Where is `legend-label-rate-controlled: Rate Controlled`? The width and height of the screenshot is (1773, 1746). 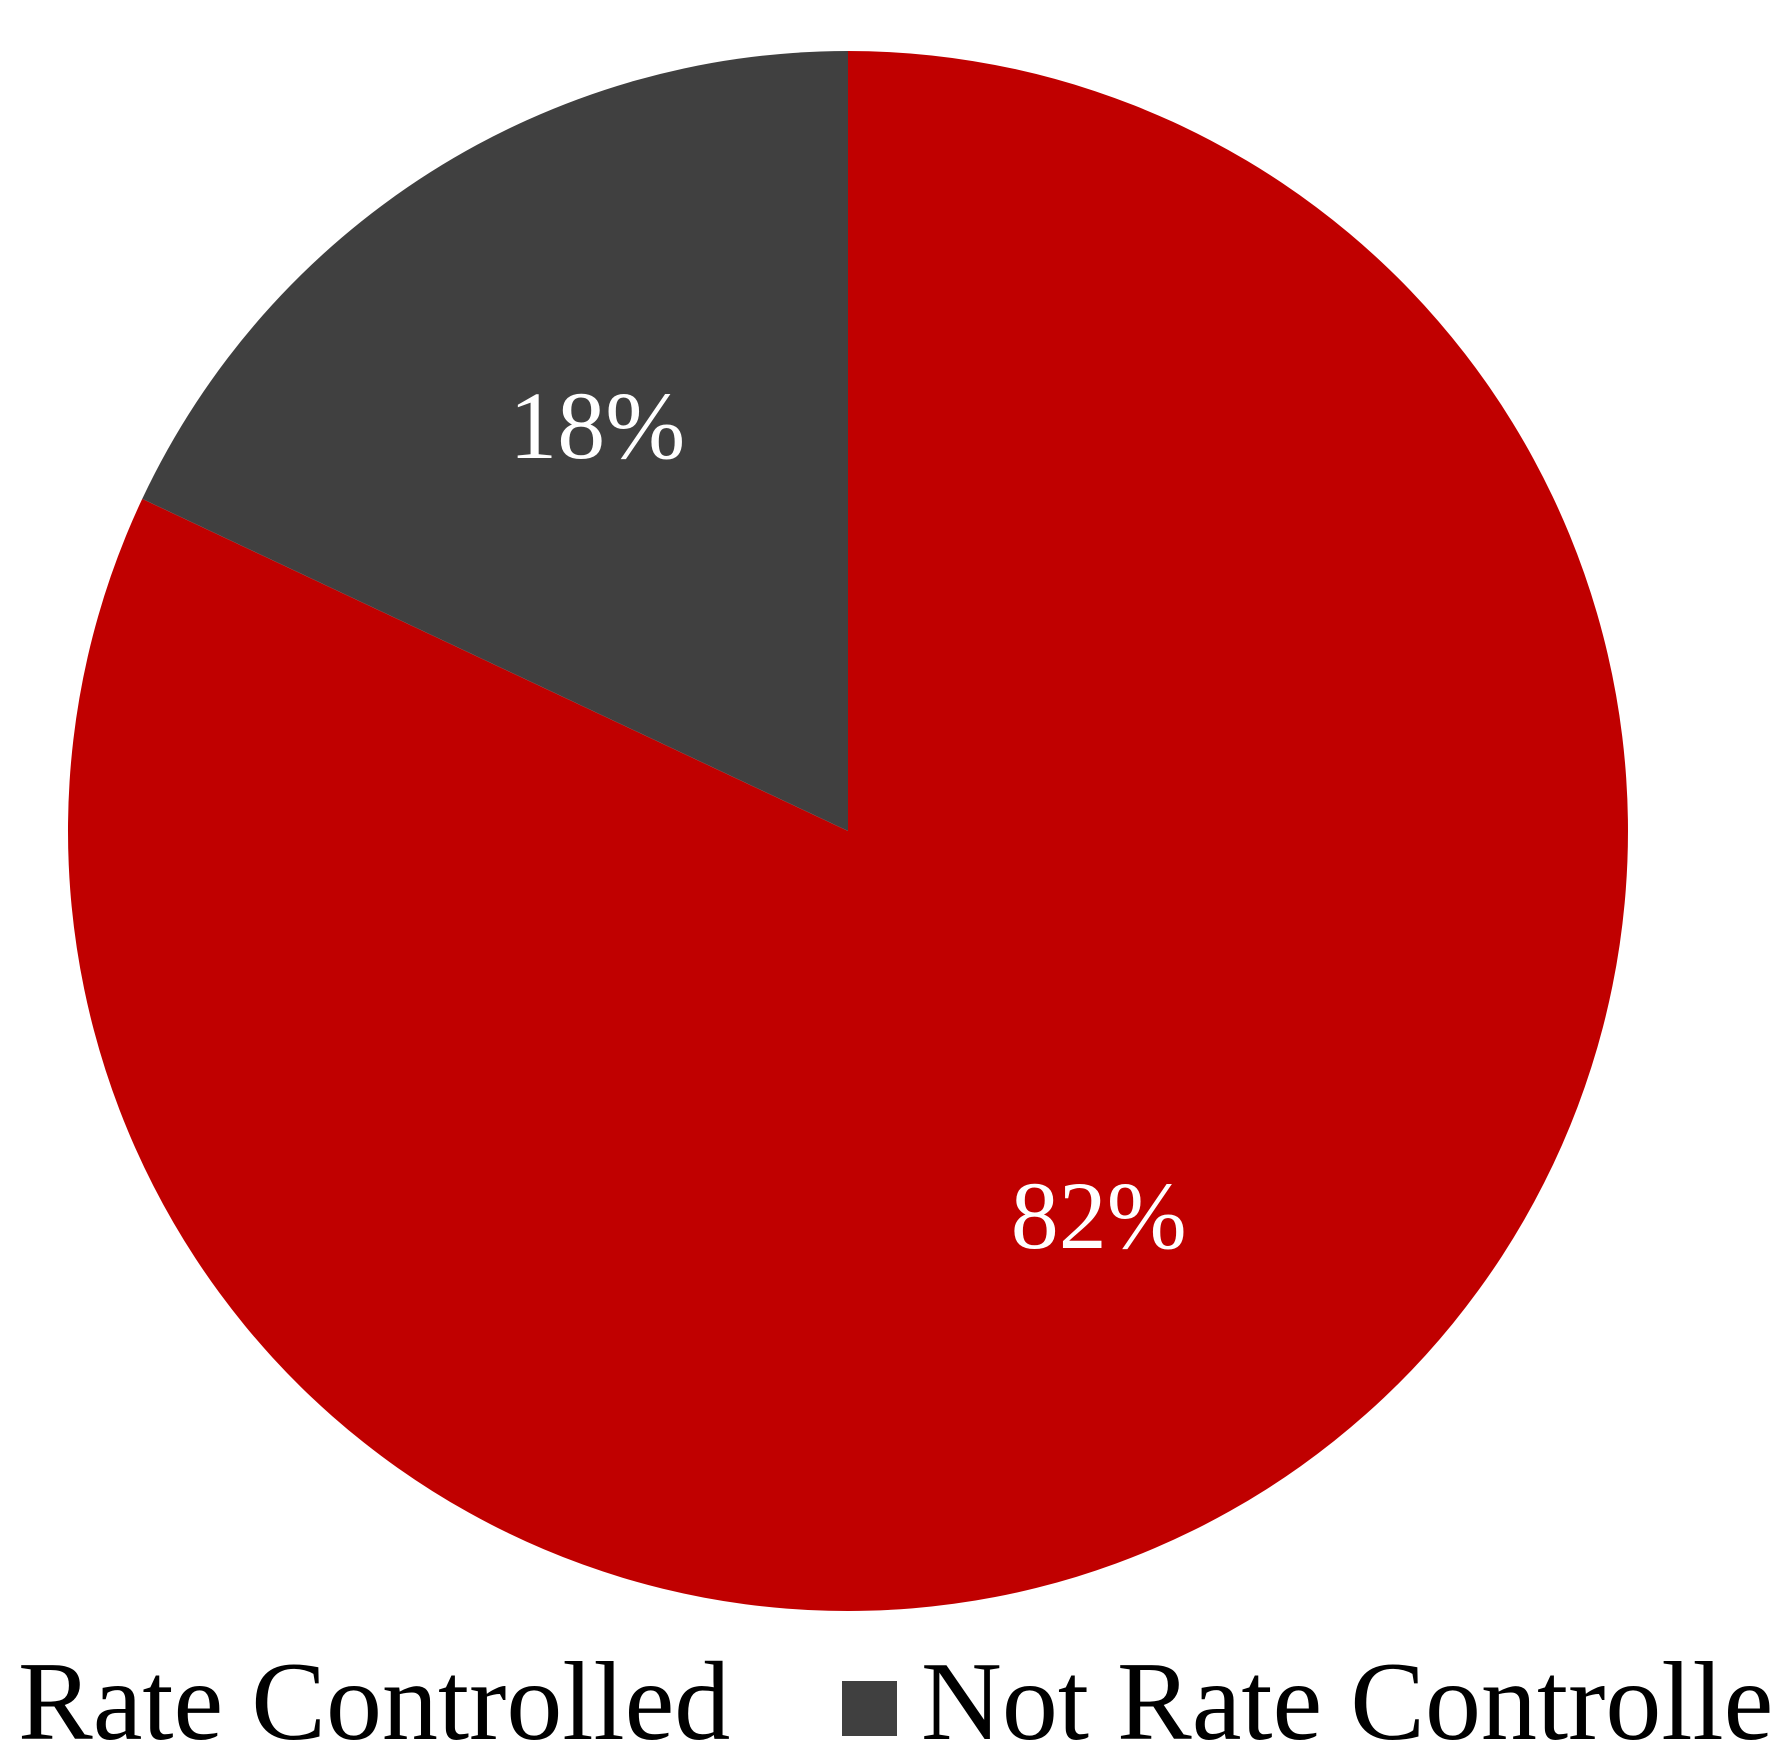 legend-label-rate-controlled: Rate Controlled is located at coordinates (374, 1693).